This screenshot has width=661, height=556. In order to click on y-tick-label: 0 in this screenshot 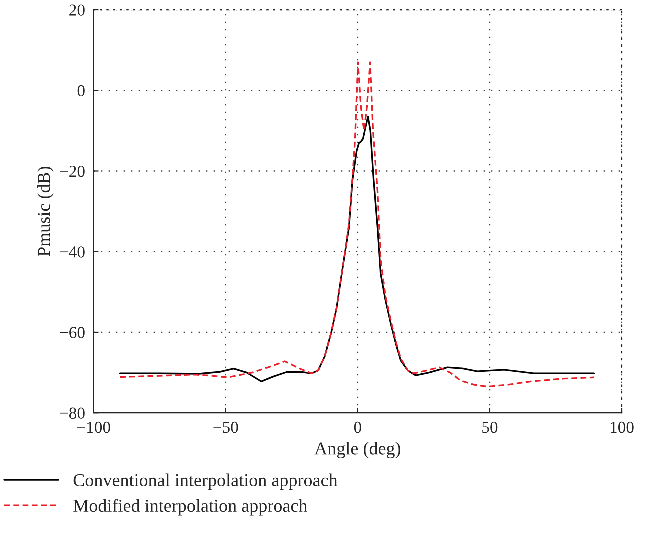, I will do `click(81, 91)`.